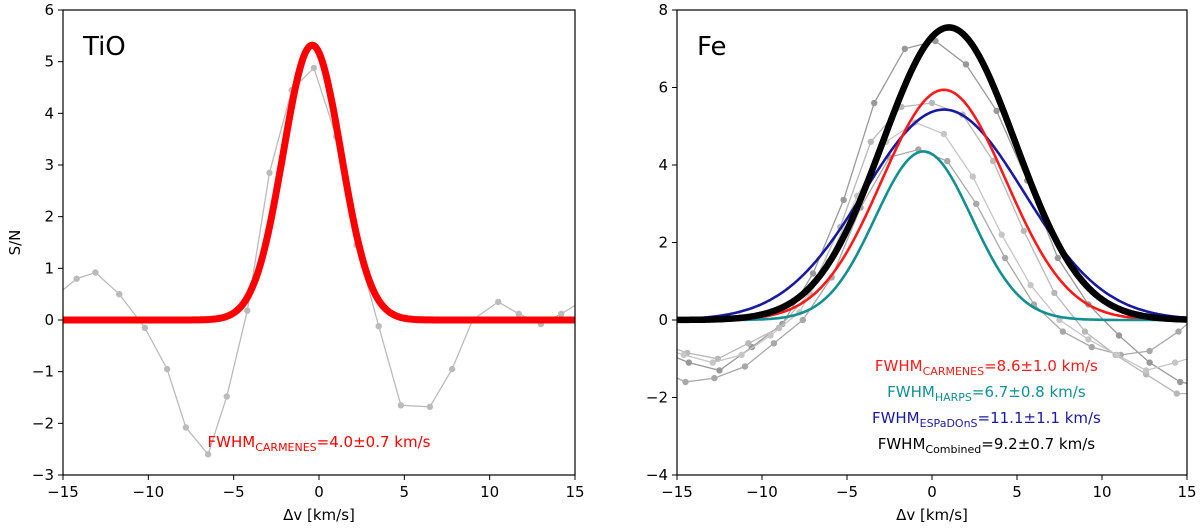 The width and height of the screenshot is (1200, 528). I want to click on x-tick-label: −10, so click(762, 492).